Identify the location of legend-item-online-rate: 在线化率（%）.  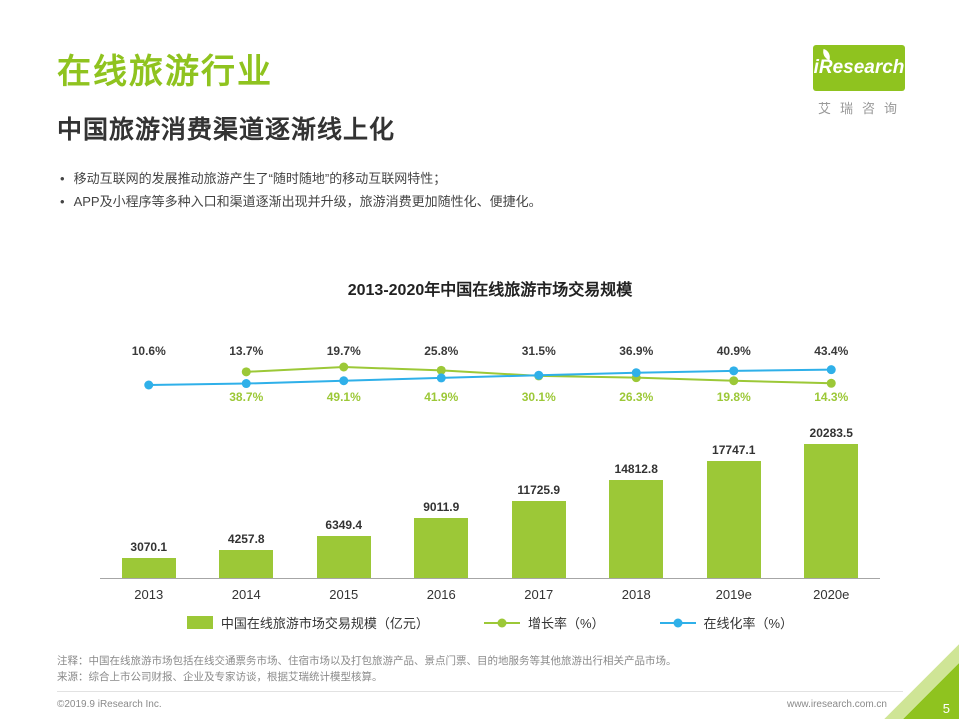
(726, 622).